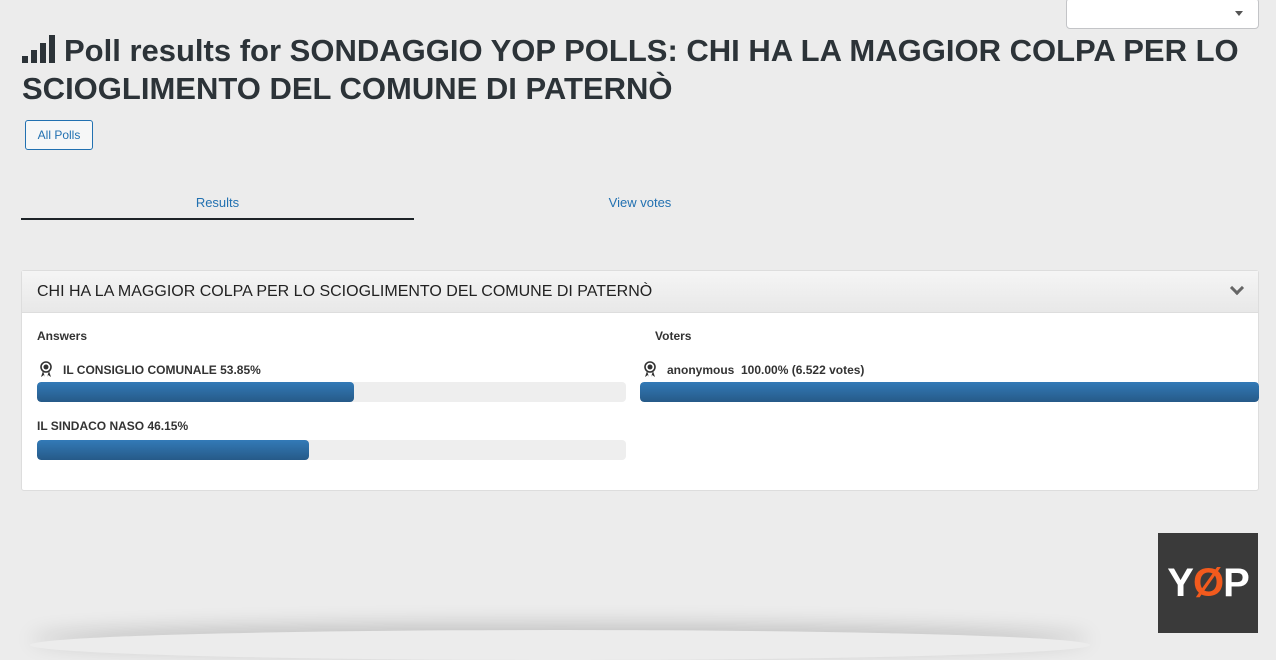 Image resolution: width=1276 pixels, height=660 pixels. Describe the element at coordinates (1208, 583) in the screenshot. I see `yop-logo: YØP` at that location.